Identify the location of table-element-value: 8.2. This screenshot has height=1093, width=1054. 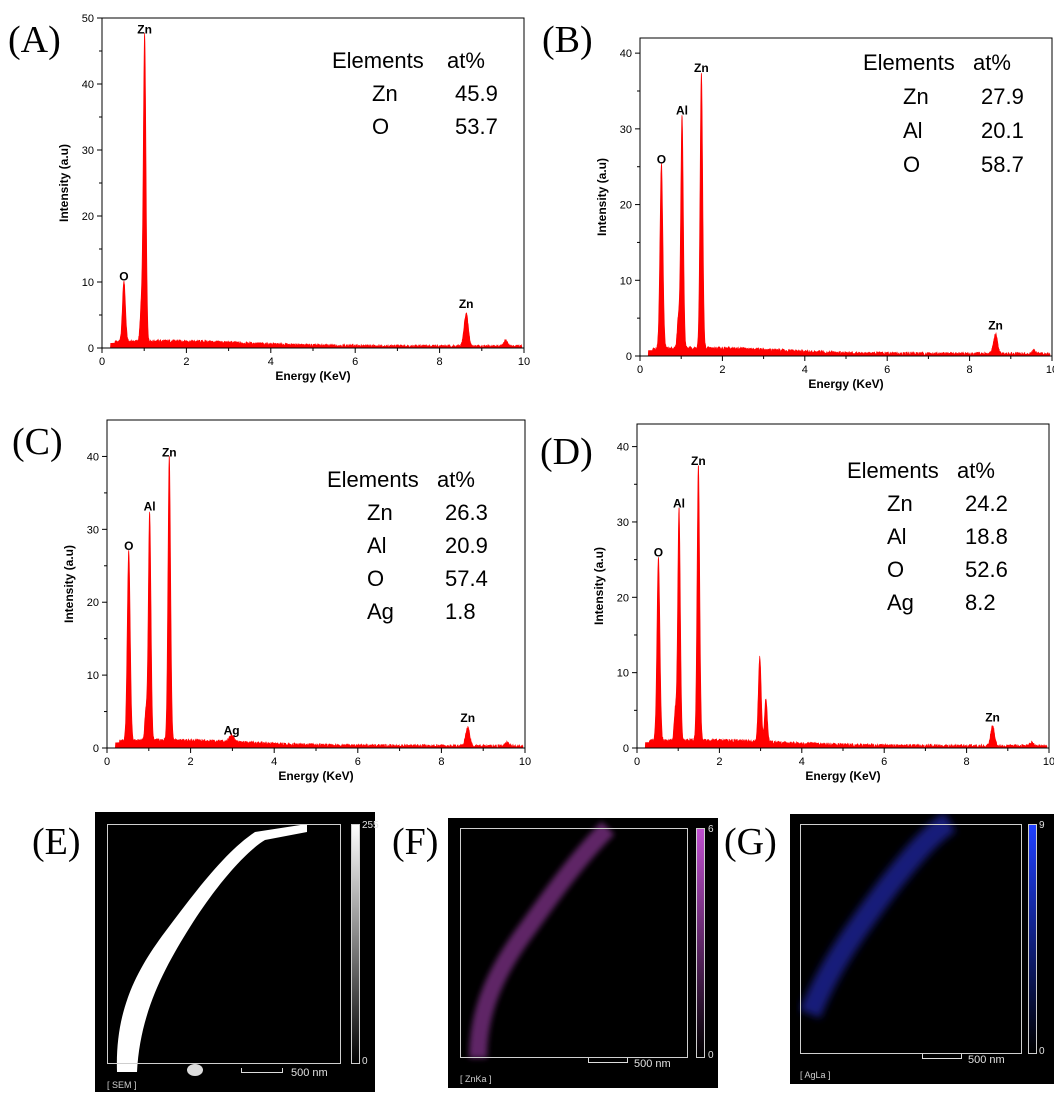
(980, 602).